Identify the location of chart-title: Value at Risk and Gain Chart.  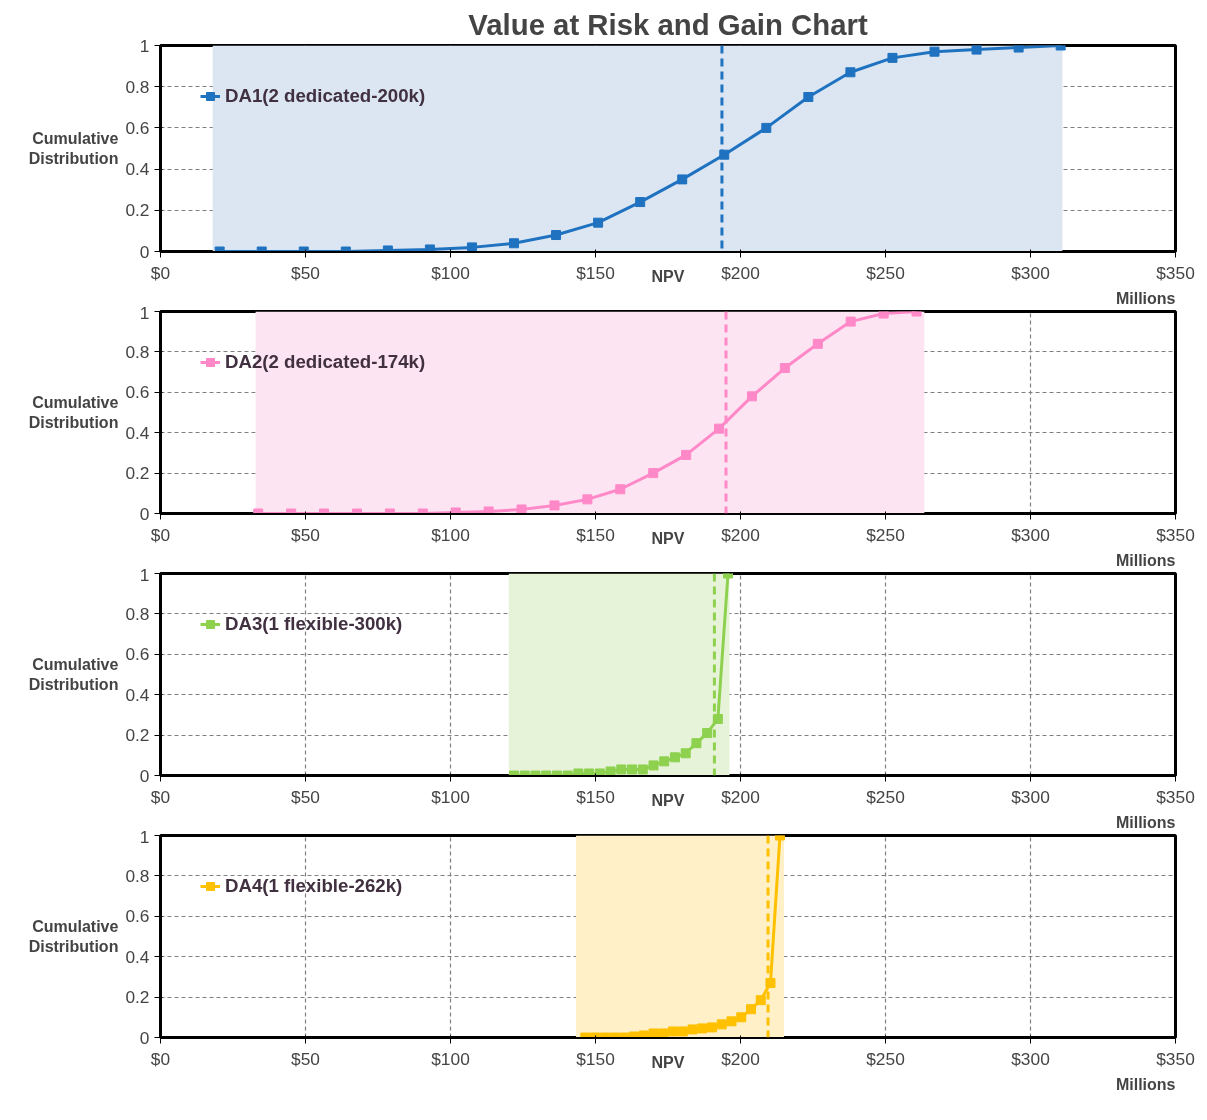
(668, 24).